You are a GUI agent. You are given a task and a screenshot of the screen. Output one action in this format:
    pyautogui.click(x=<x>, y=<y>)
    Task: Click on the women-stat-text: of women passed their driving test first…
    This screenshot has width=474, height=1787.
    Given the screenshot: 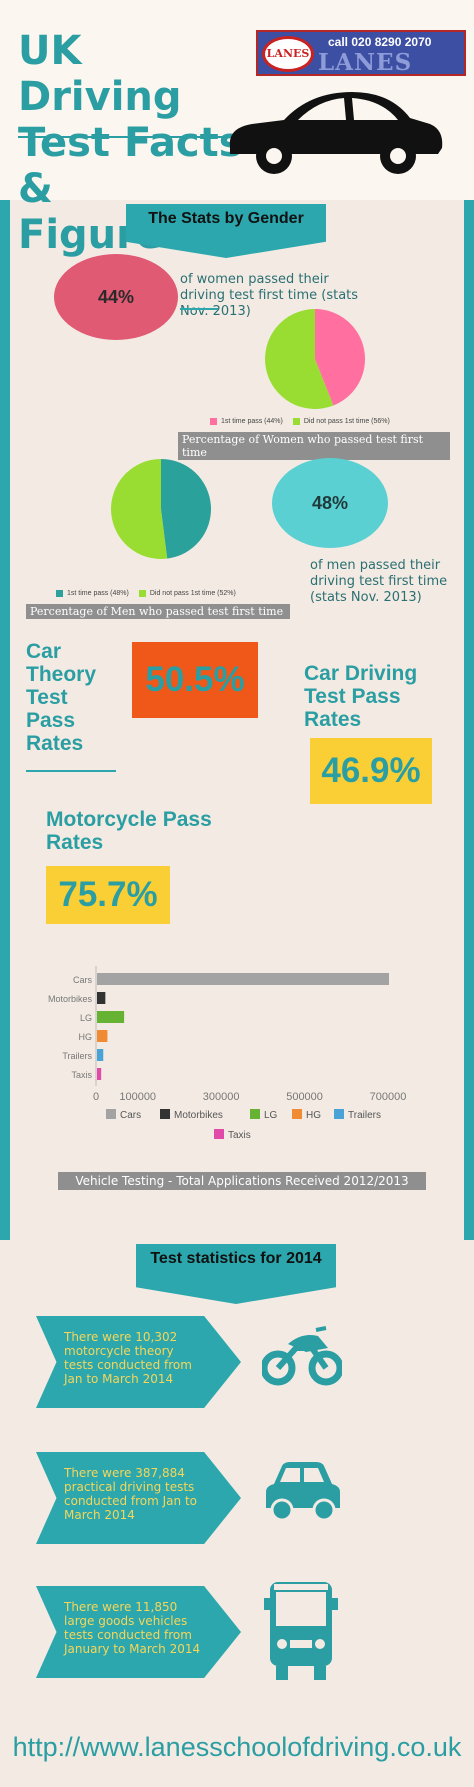 What is the action you would take?
    pyautogui.click(x=269, y=295)
    